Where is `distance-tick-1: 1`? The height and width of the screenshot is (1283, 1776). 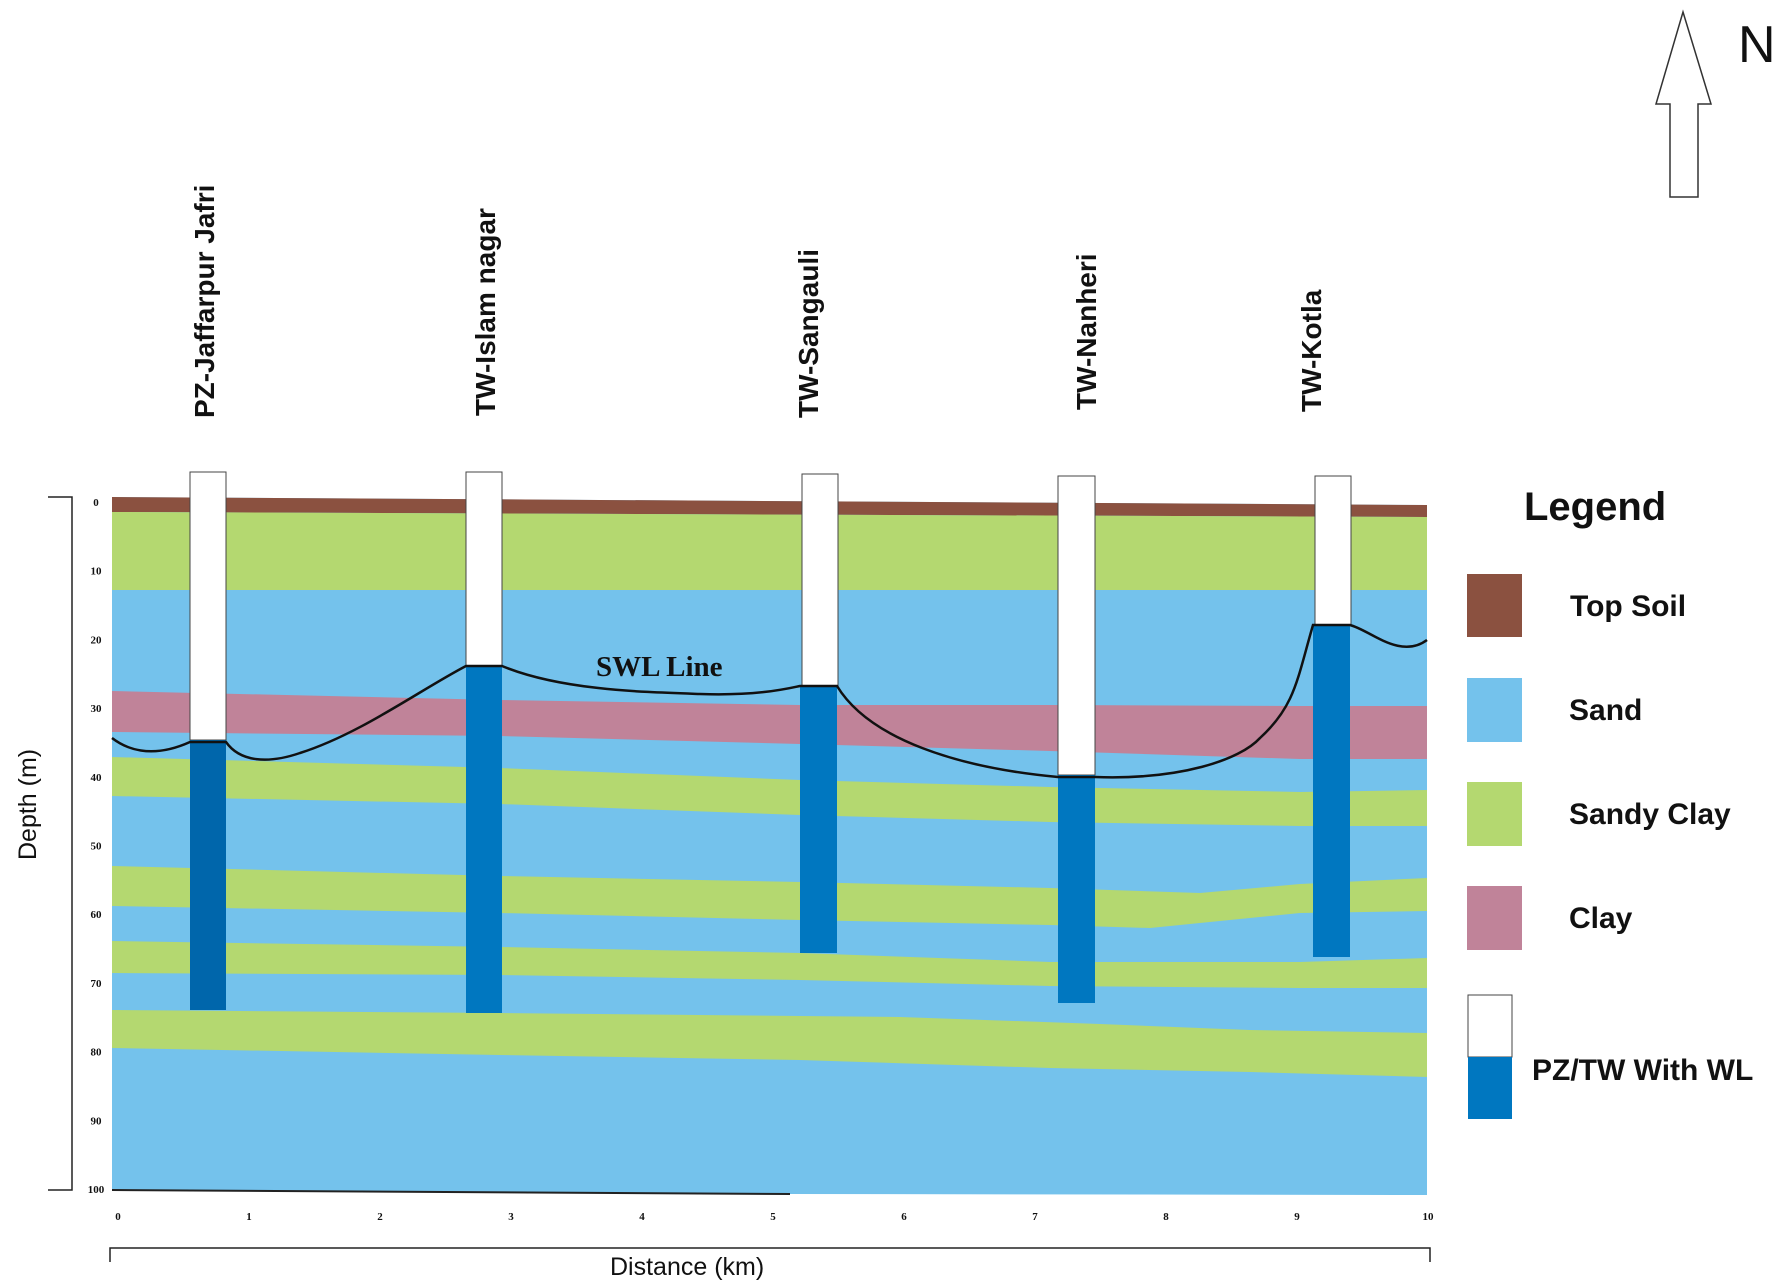
distance-tick-1: 1 is located at coordinates (249, 1217).